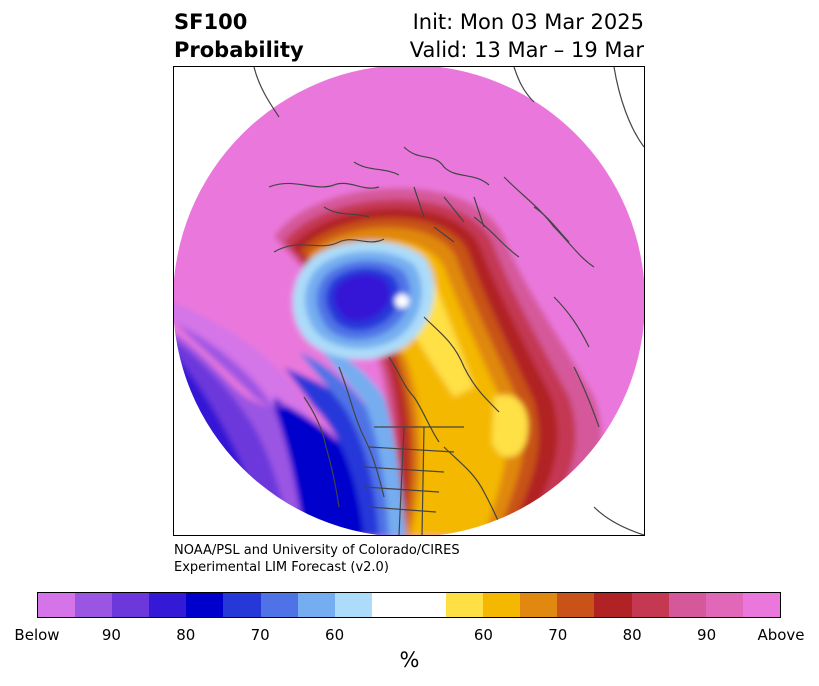 The image size is (819, 686). What do you see at coordinates (409, 660) in the screenshot?
I see `colorbar-unit: %` at bounding box center [409, 660].